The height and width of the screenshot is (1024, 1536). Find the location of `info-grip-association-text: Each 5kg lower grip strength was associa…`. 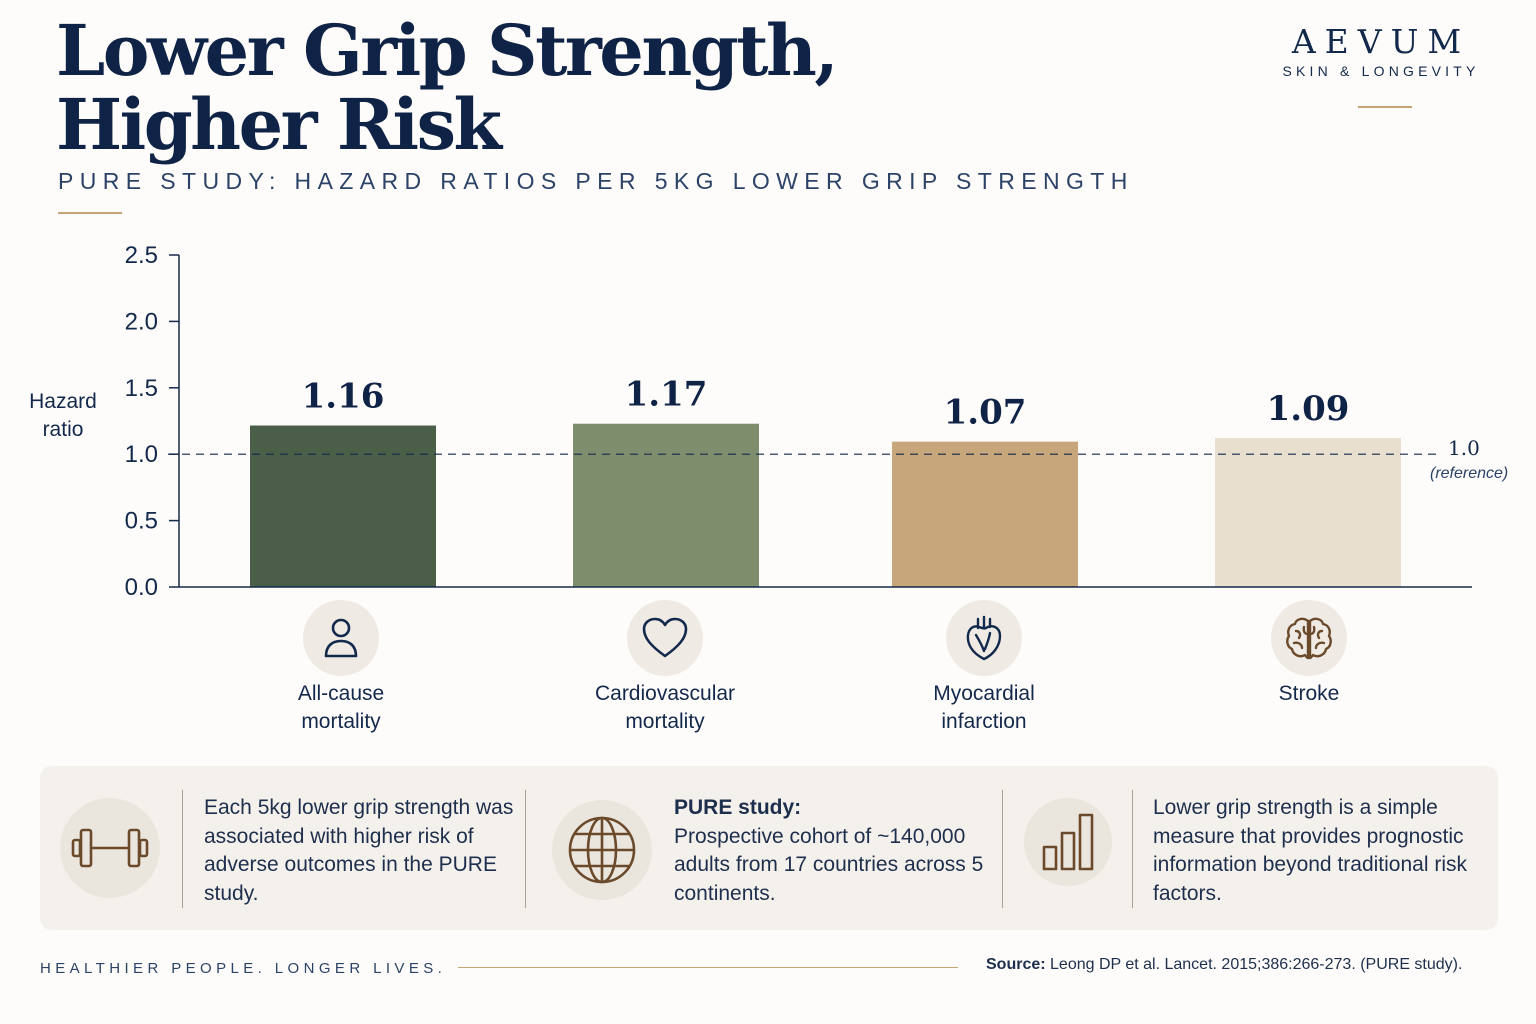

info-grip-association-text: Each 5kg lower grip strength was associa… is located at coordinates (359, 850).